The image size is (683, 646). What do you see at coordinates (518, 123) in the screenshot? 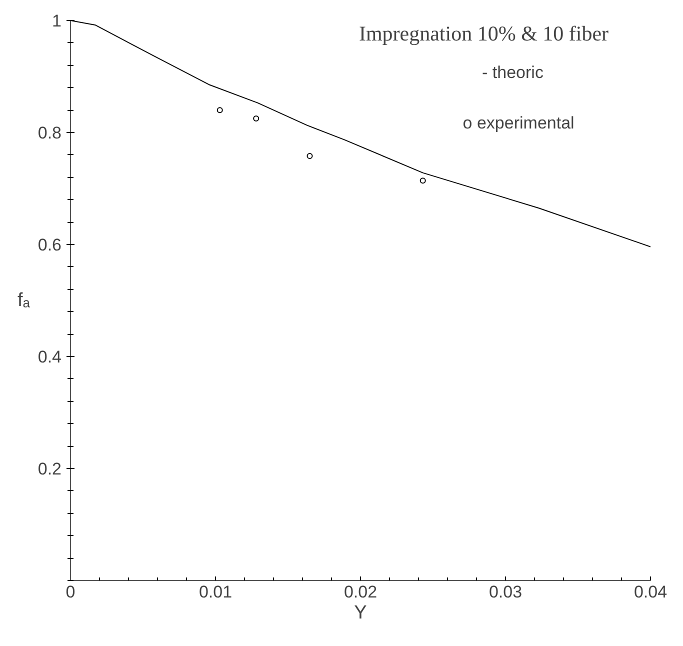
I see `annotation: o experimental` at bounding box center [518, 123].